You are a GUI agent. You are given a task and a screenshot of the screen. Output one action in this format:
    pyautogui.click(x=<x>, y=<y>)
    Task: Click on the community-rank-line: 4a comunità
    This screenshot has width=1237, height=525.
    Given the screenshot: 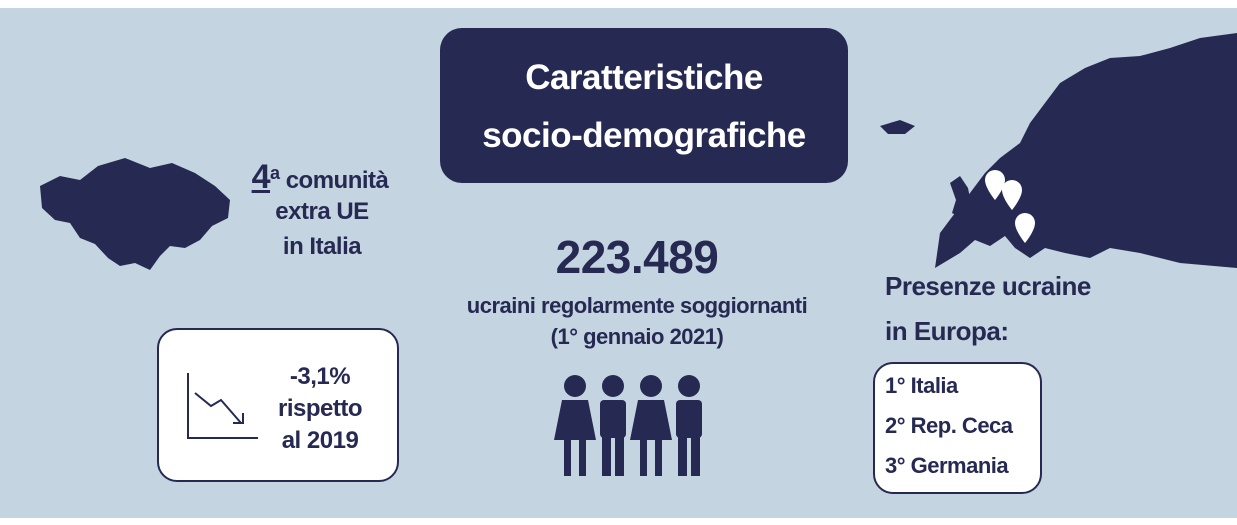 What is the action you would take?
    pyautogui.click(x=320, y=177)
    